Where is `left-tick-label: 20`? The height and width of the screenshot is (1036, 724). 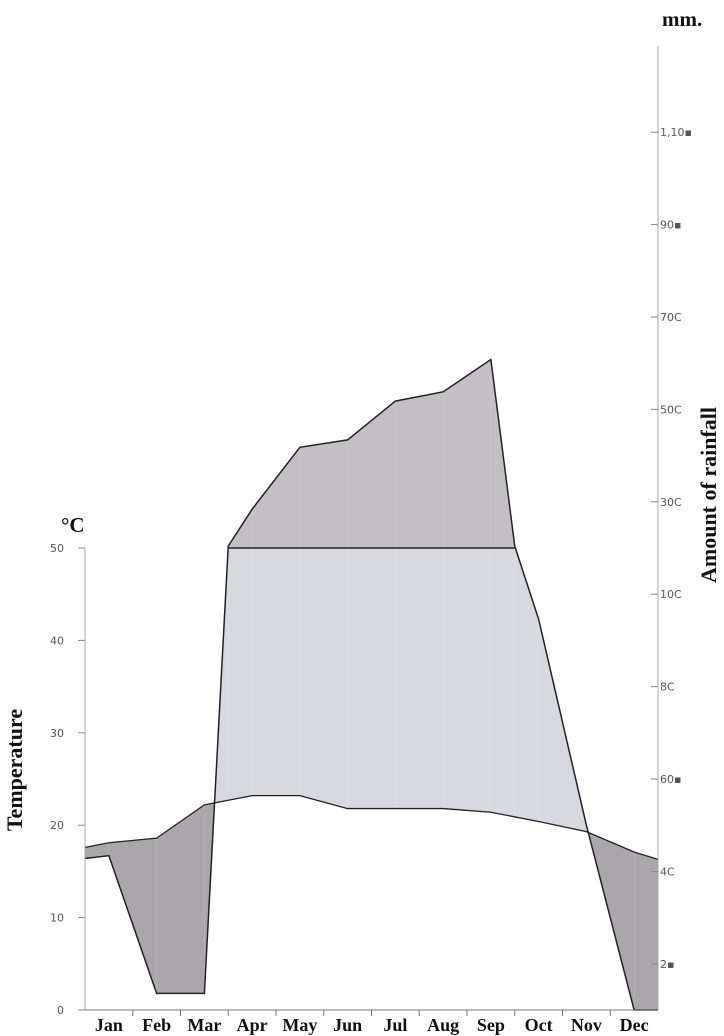 left-tick-label: 20 is located at coordinates (57, 825).